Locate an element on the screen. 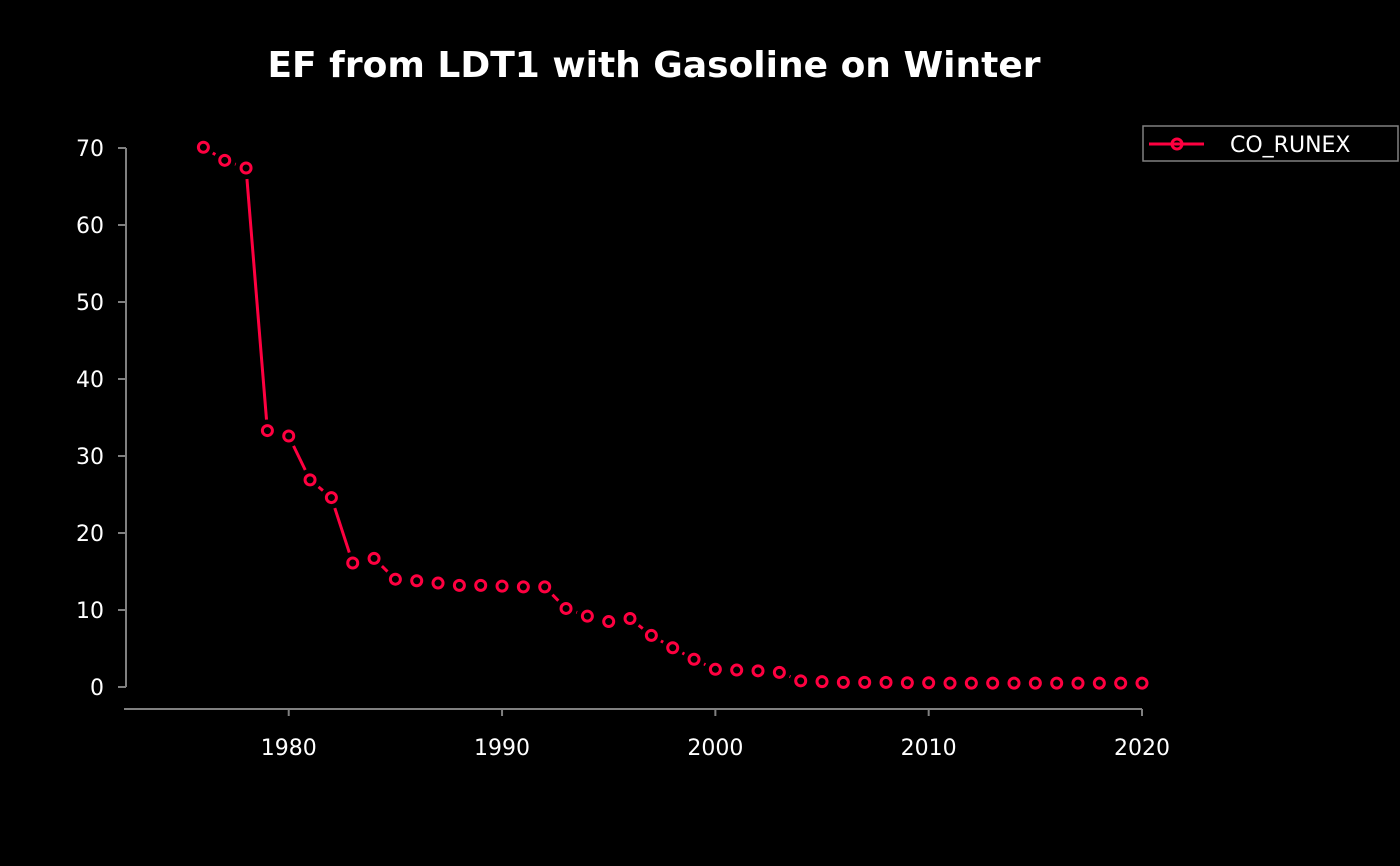  legend: CO_RUNEX is located at coordinates (1270, 143).